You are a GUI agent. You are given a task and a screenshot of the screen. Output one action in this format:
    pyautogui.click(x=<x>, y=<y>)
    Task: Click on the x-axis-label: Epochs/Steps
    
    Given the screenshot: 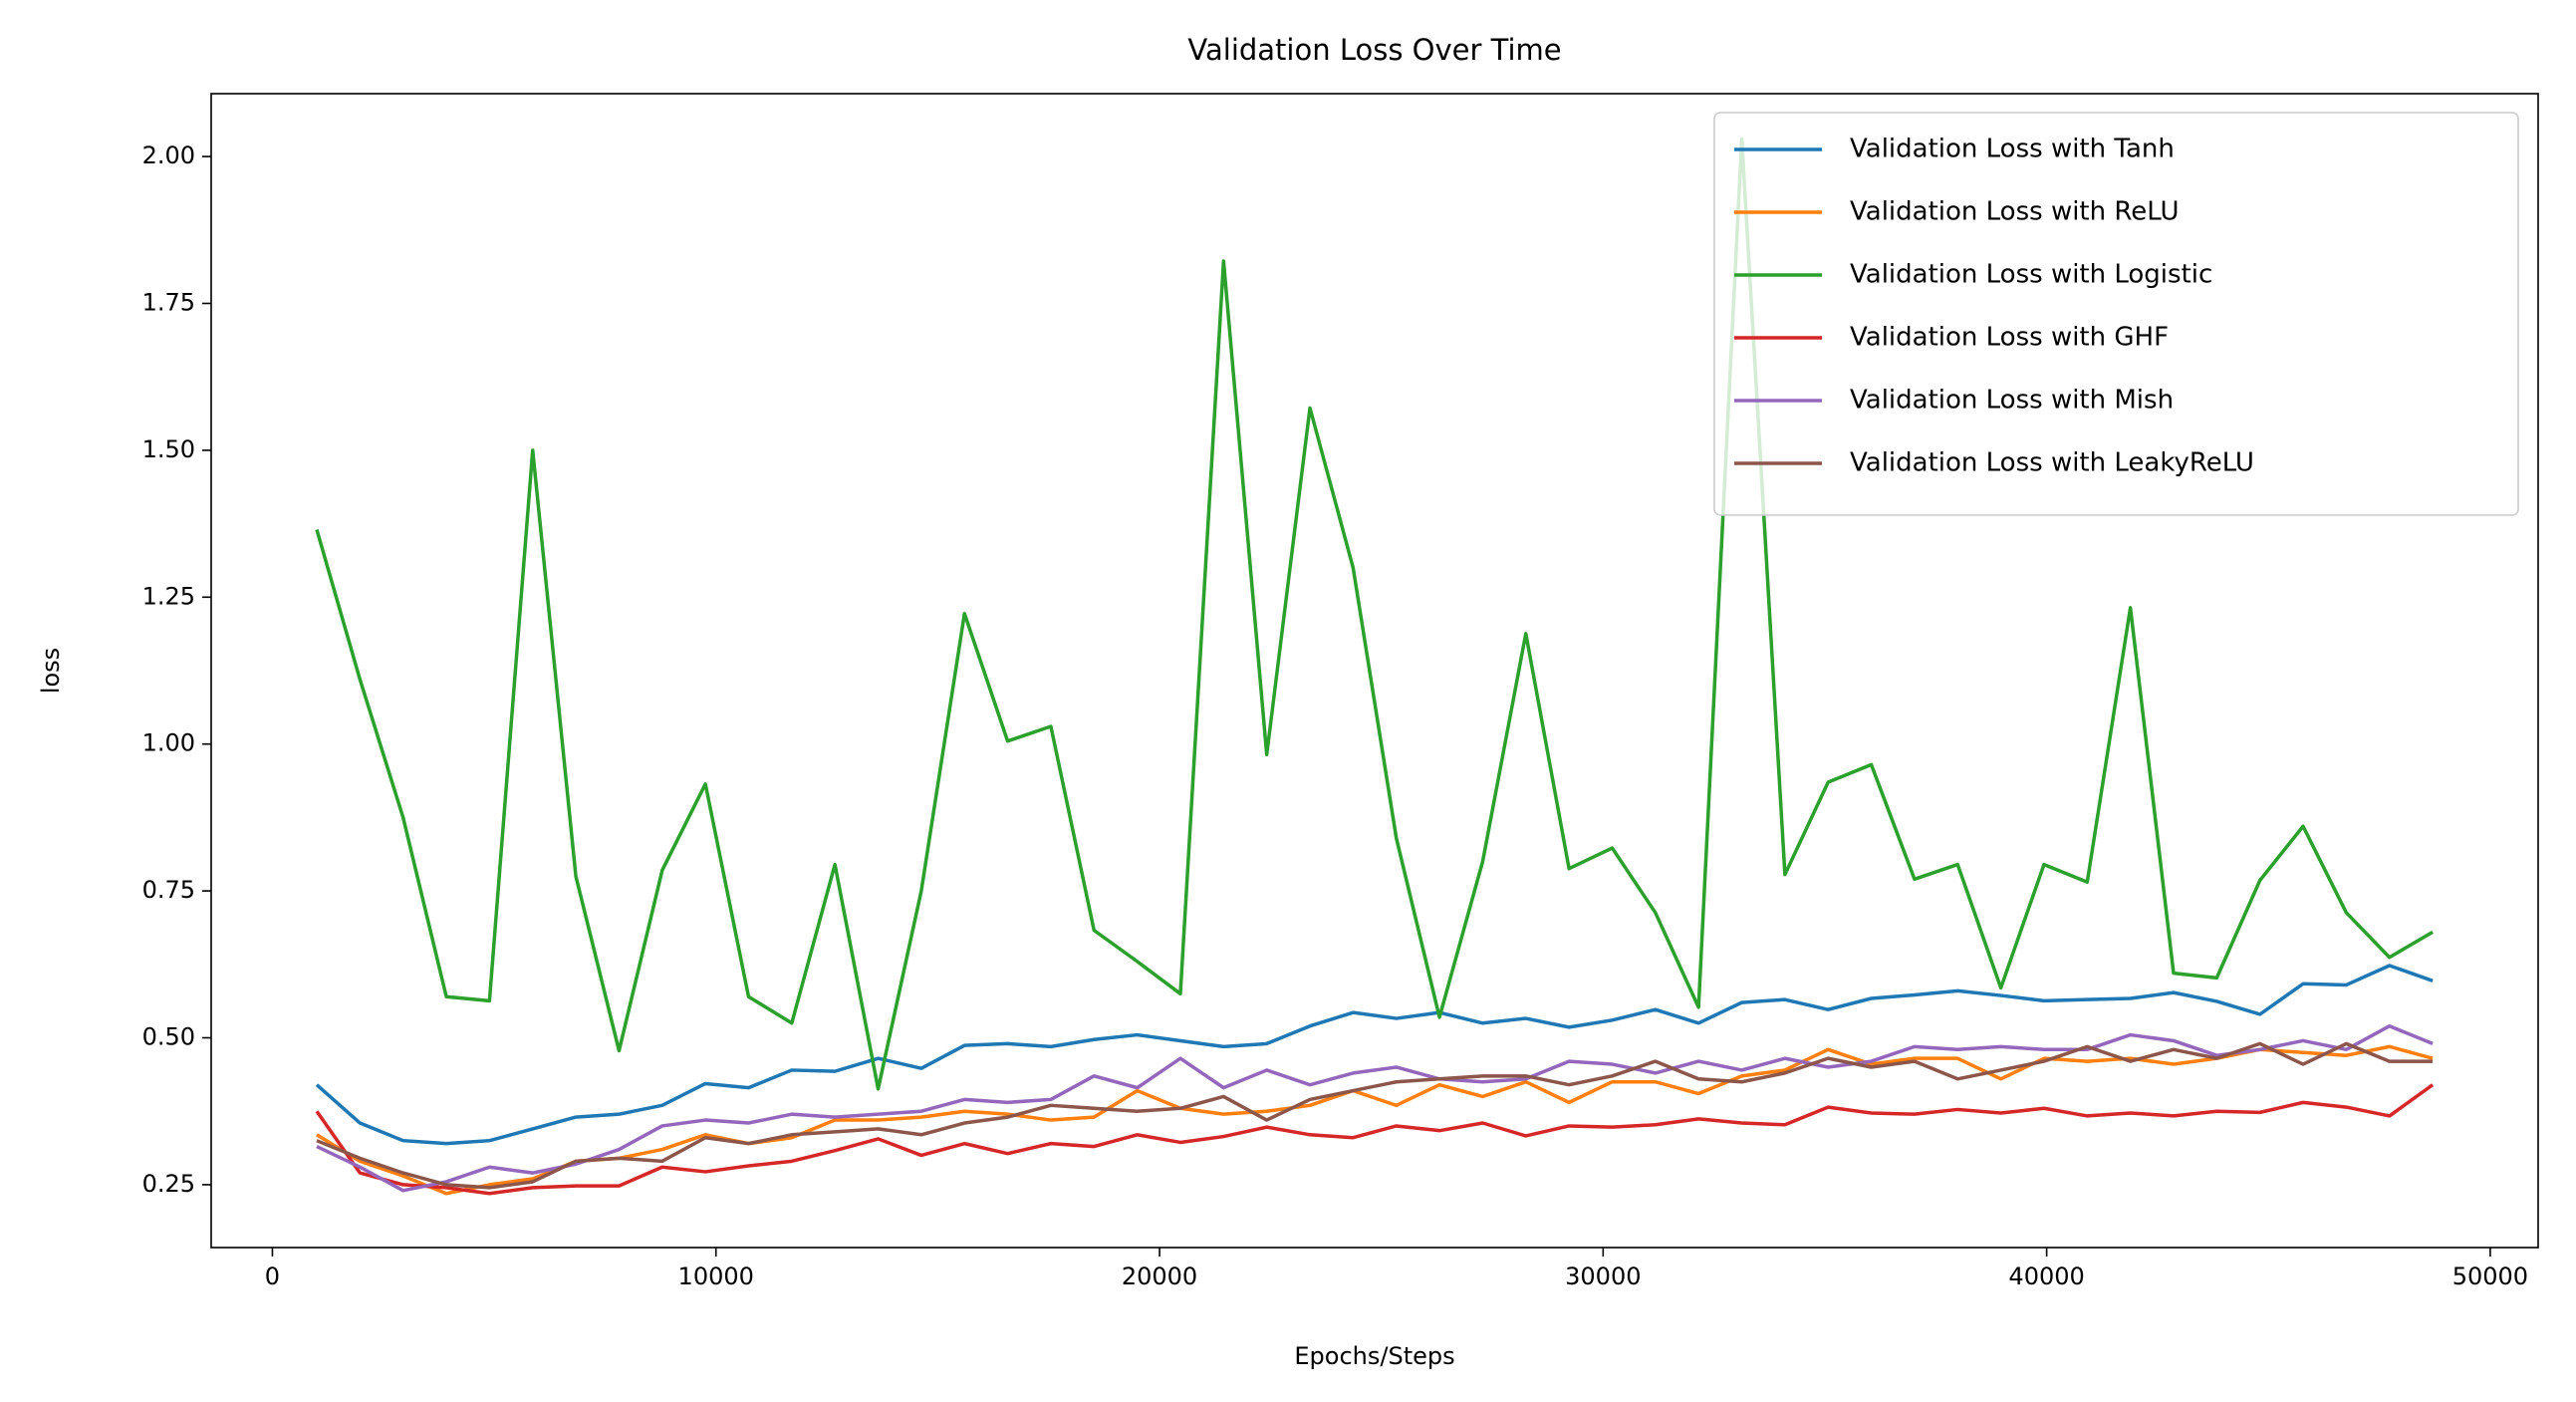 What is the action you would take?
    pyautogui.click(x=1374, y=1356)
    